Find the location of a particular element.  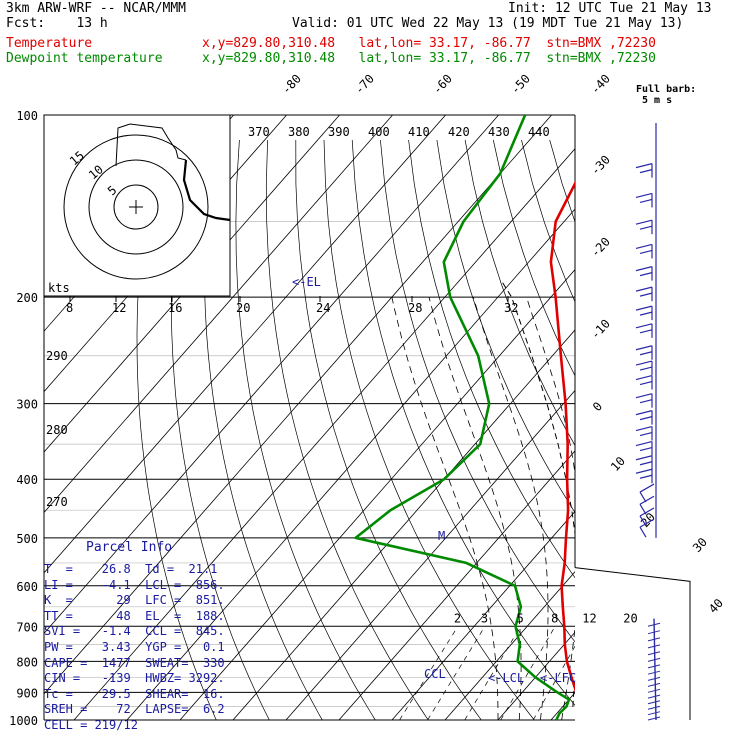

isotherm-label-10: 10 is located at coordinates (618, 464).